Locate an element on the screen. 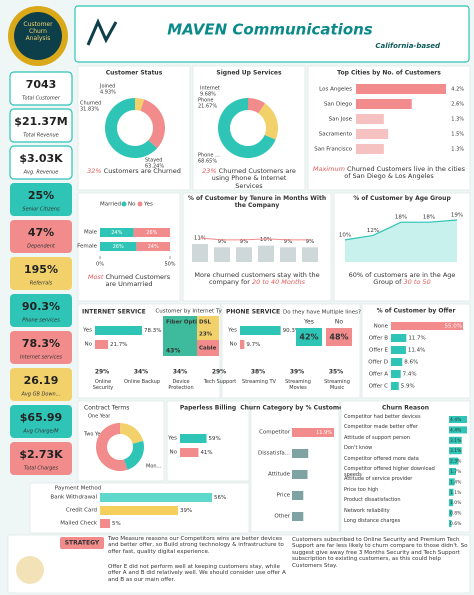  tile-name: DSL is located at coordinates (205, 323).